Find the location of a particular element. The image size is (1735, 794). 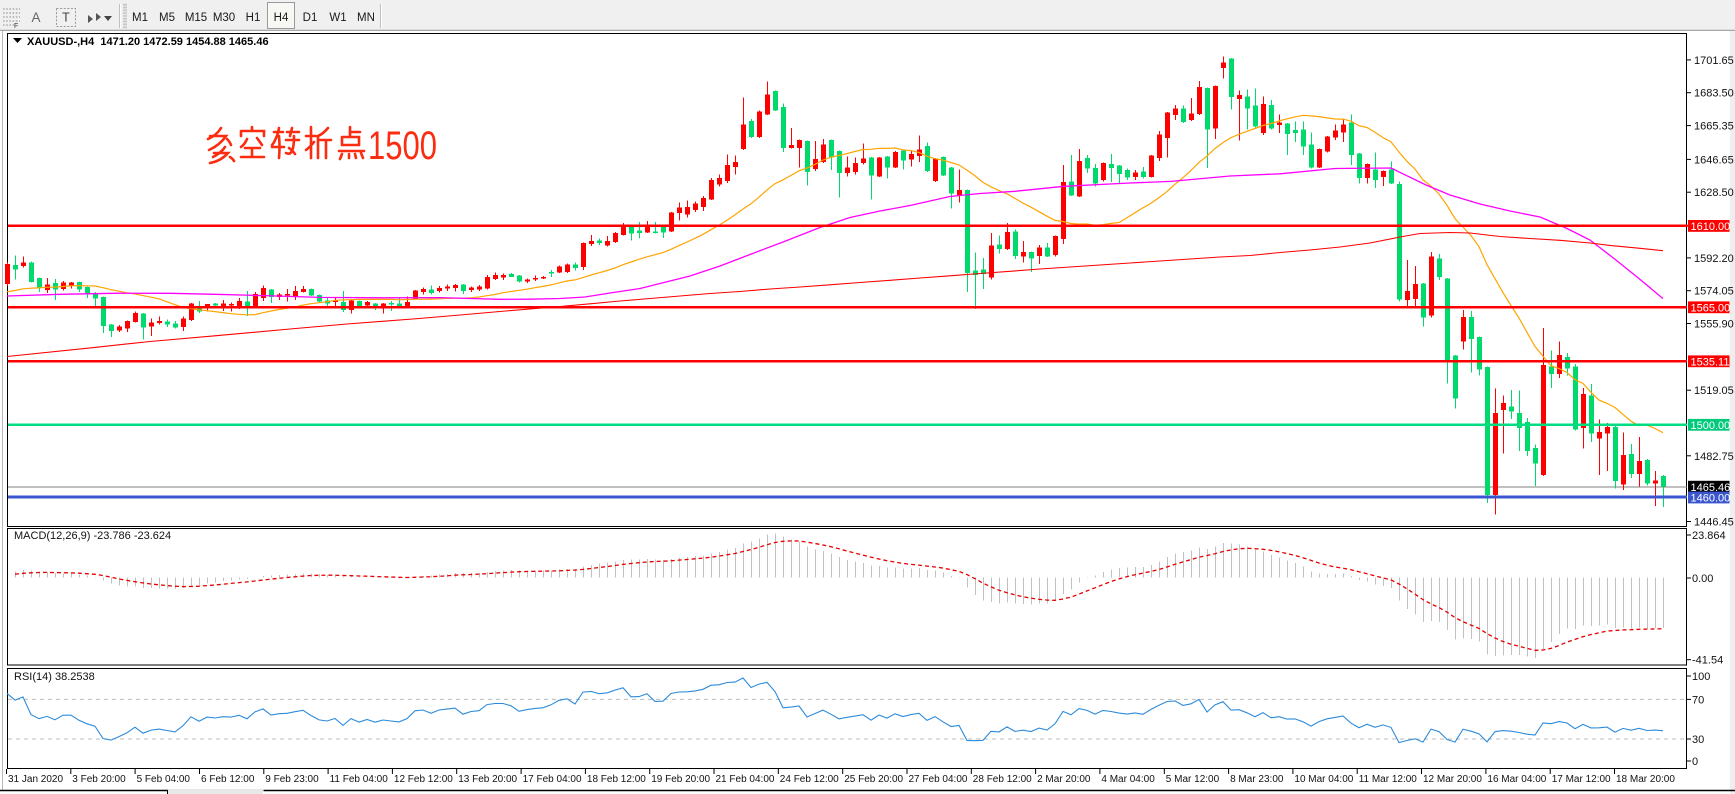

svg-text: 3 Feb 20:00 is located at coordinates (99, 779).